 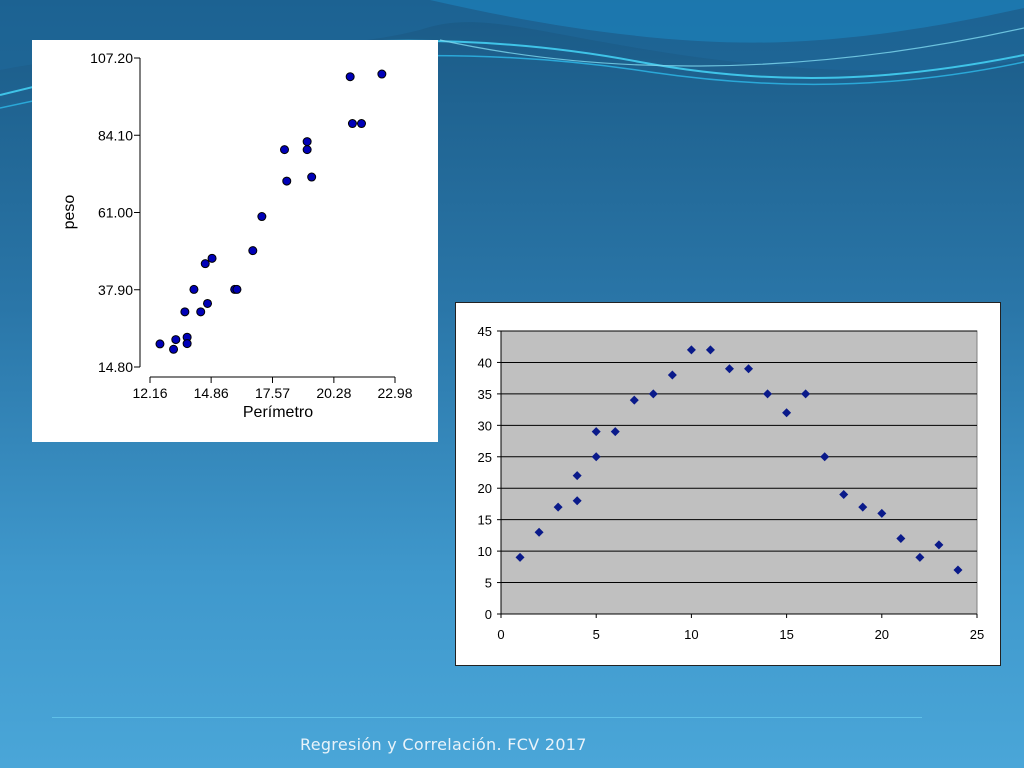 I want to click on chart2-y-tick-label: 20, so click(x=485, y=488).